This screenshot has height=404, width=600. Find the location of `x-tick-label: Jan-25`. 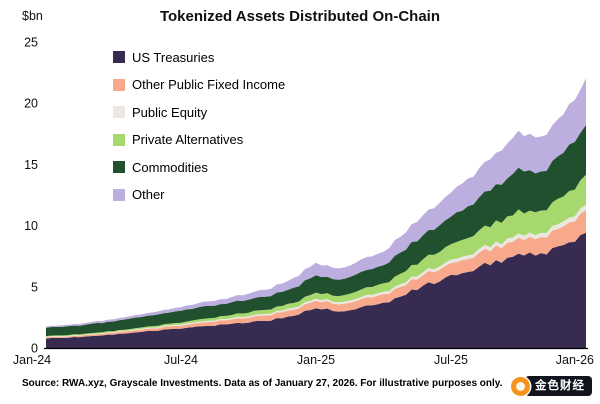

x-tick-label: Jan-25 is located at coordinates (316, 360).